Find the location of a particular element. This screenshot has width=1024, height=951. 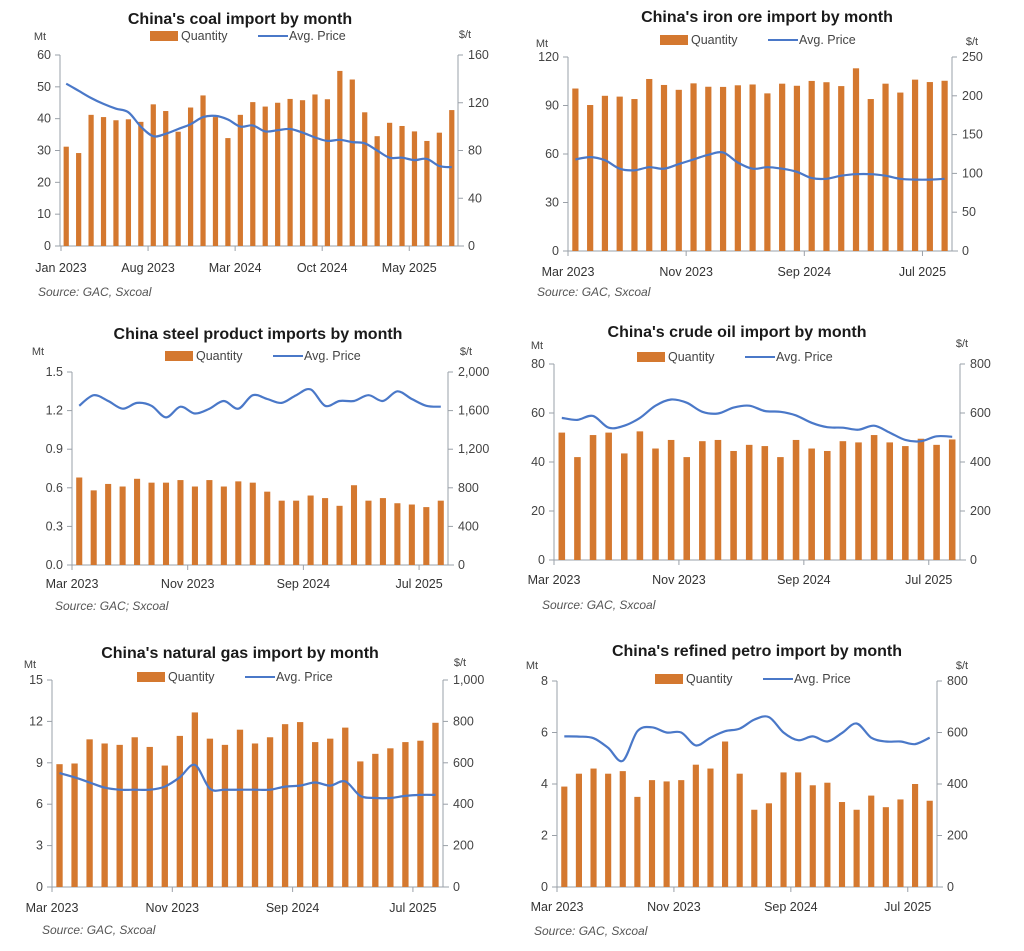

bar-quantity-apr-2023 is located at coordinates (577, 508).